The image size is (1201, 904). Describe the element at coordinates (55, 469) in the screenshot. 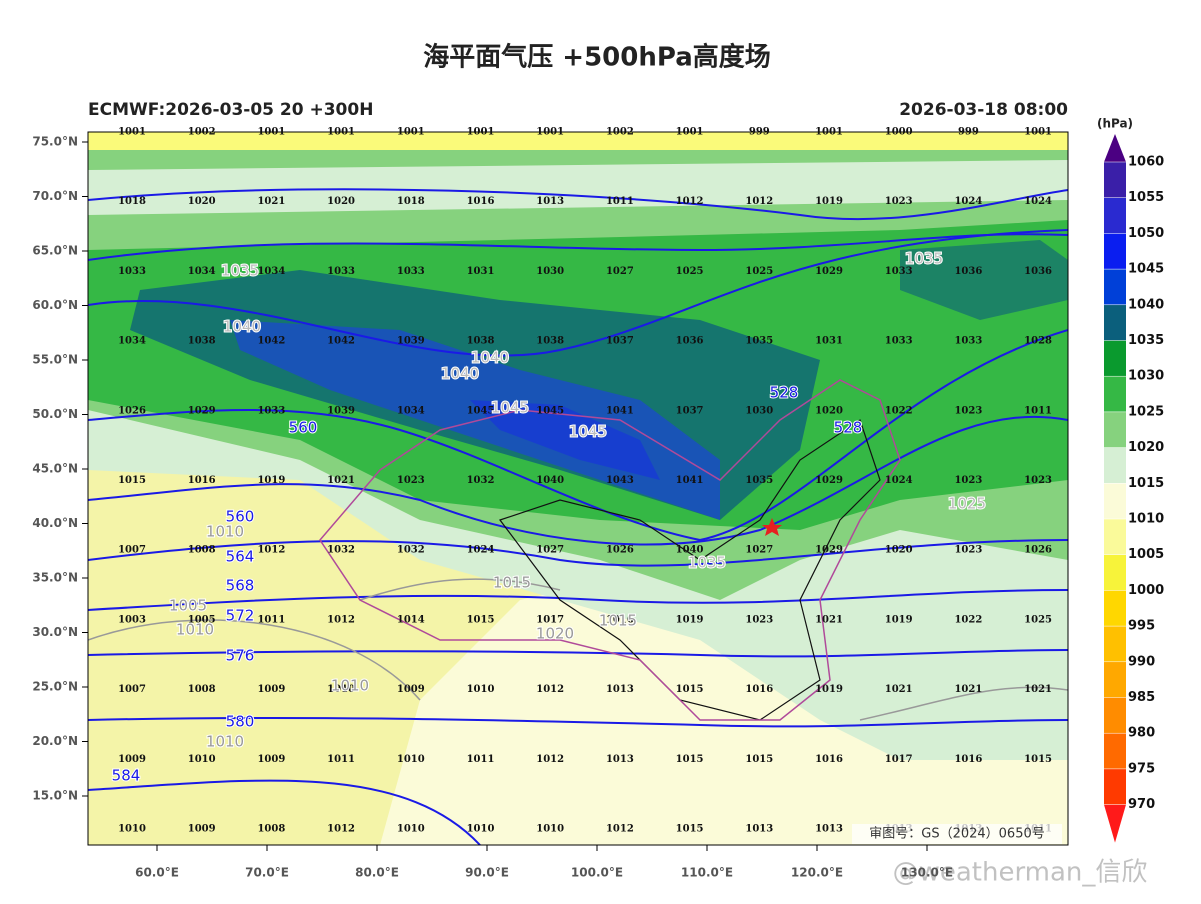

I see `lat-label: 45.0°N` at that location.